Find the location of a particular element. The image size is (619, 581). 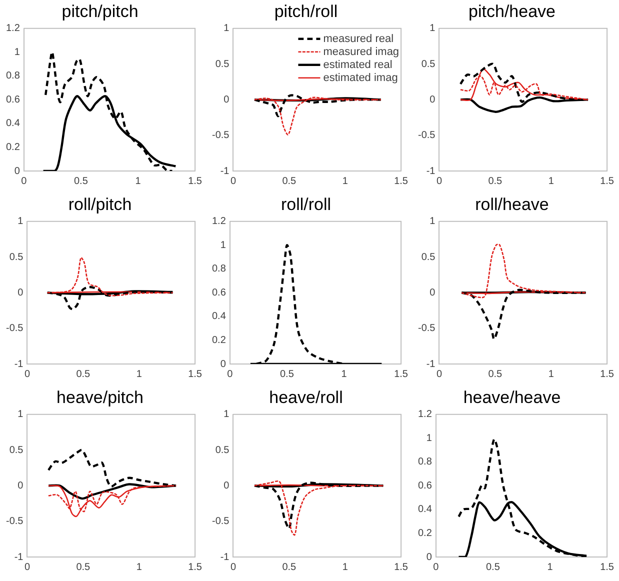

chart-title: heave/heave is located at coordinates (512, 397).